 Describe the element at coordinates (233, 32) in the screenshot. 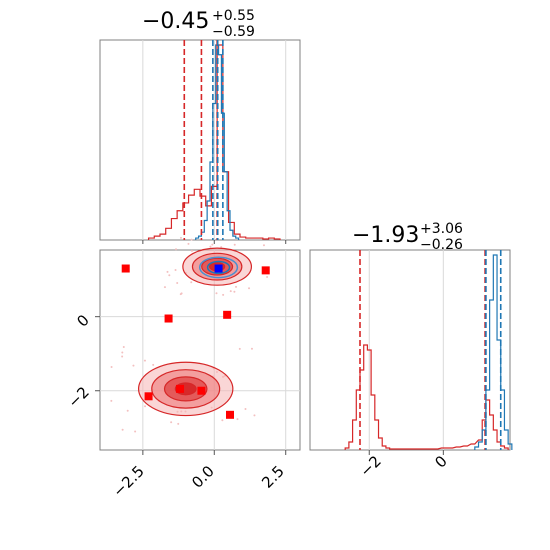

I see `title-top-sub: −0.59` at that location.